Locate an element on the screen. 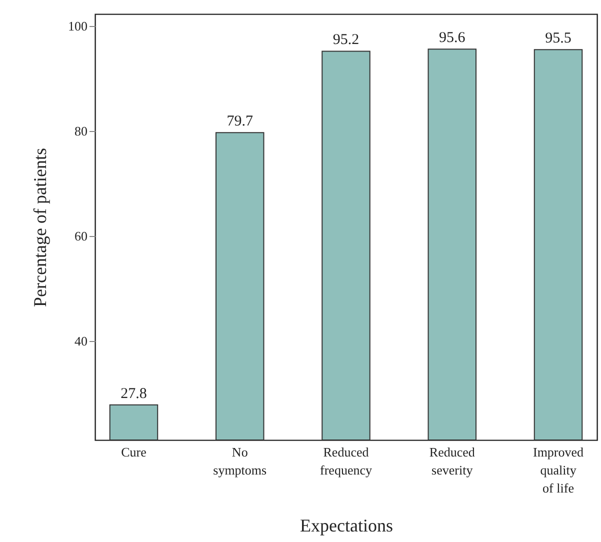 This screenshot has height=542, width=601. y-tick-label: 80 is located at coordinates (81, 130).